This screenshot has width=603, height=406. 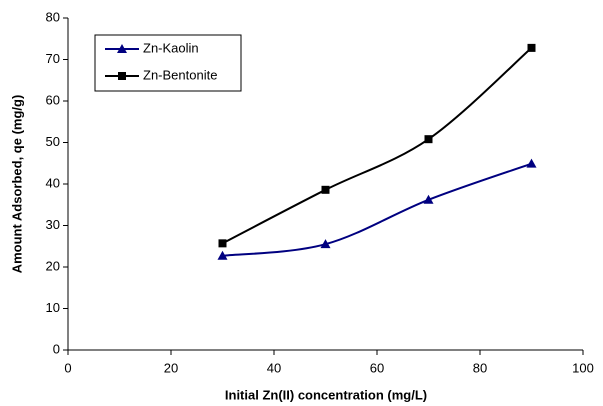 I want to click on y-tick-label: 20, so click(x=53, y=265).